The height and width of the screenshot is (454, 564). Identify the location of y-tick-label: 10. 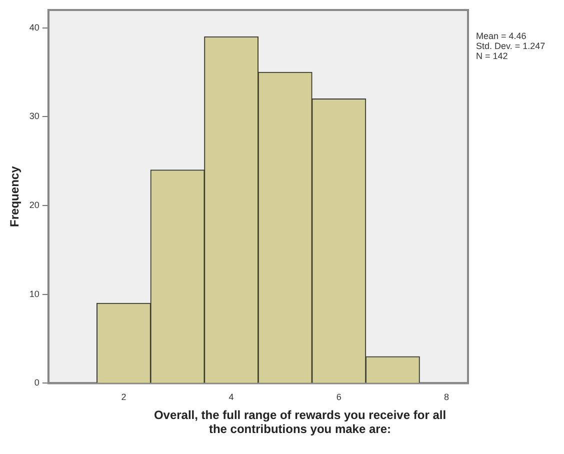
(34, 293).